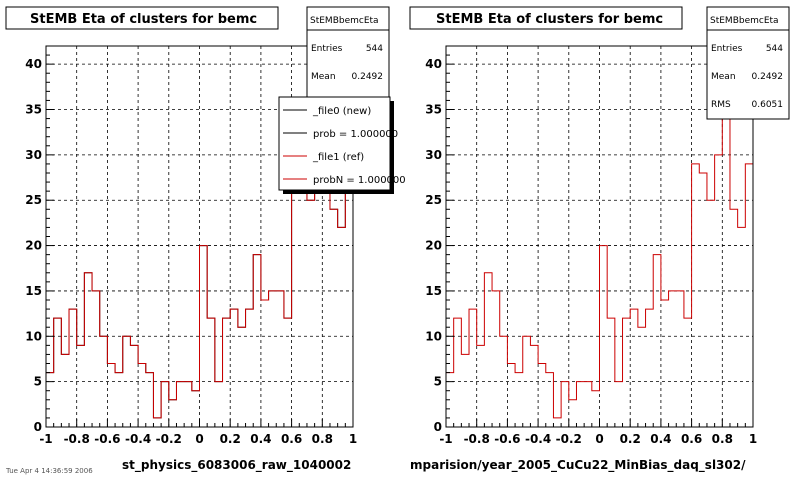 Image resolution: width=800 pixels, height=480 pixels. What do you see at coordinates (660, 439) in the screenshot?
I see `right-xtick-label: 0.4` at bounding box center [660, 439].